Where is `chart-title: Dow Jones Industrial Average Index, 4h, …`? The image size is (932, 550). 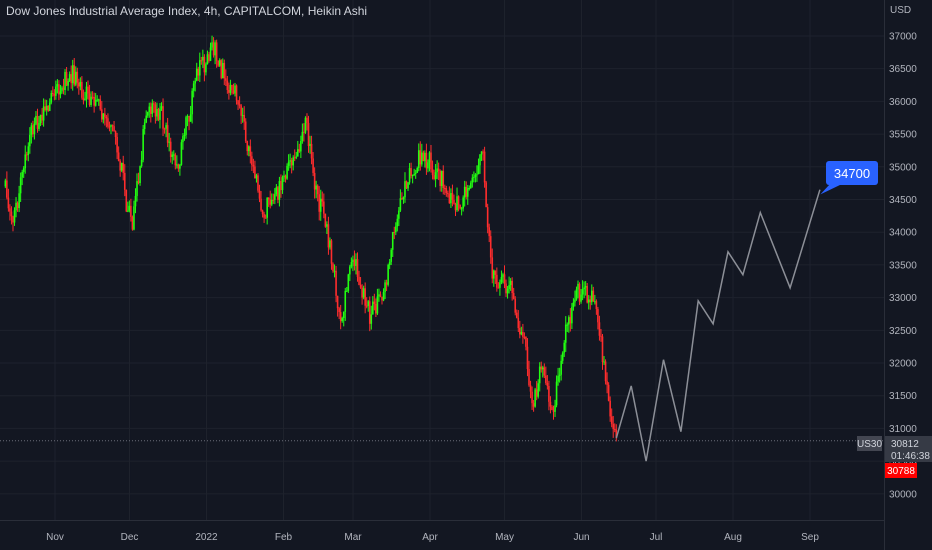 chart-title: Dow Jones Industrial Average Index, 4h, … is located at coordinates (187, 11).